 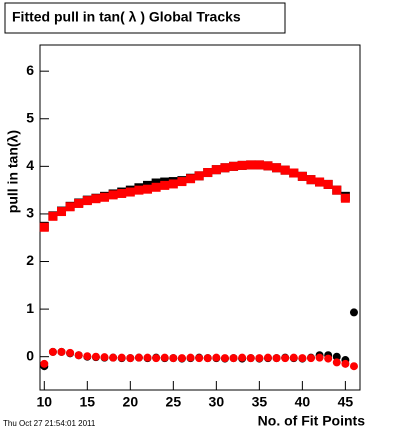 What do you see at coordinates (126, 17) in the screenshot?
I see `chart-title: Fitted pull in tan( λ ) Global Tracks` at bounding box center [126, 17].